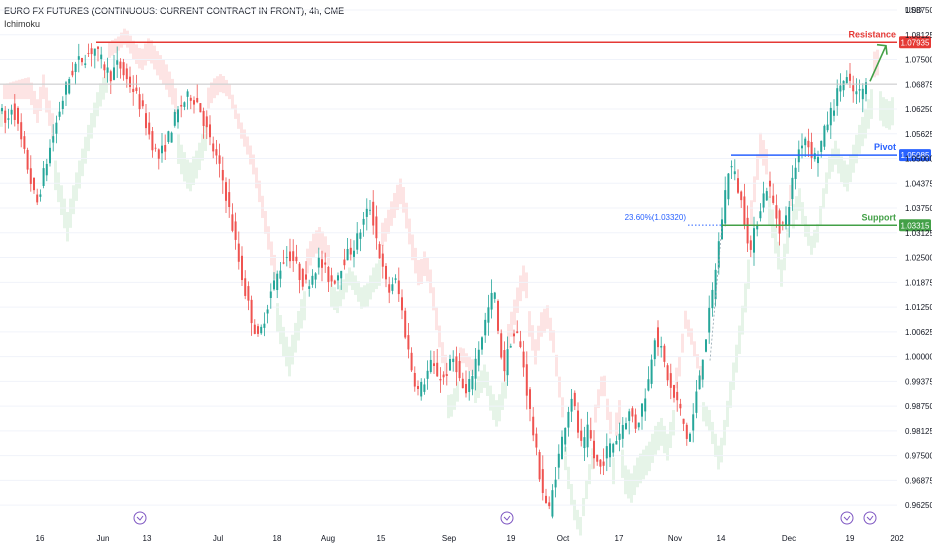 Image resolution: width=932 pixels, height=550 pixels. I want to click on time-axis: 16 Jun 13 Jul 18 Aug 15 Sep 19 Oct 17 Nov 14 Dec 19 202, so click(470, 538).